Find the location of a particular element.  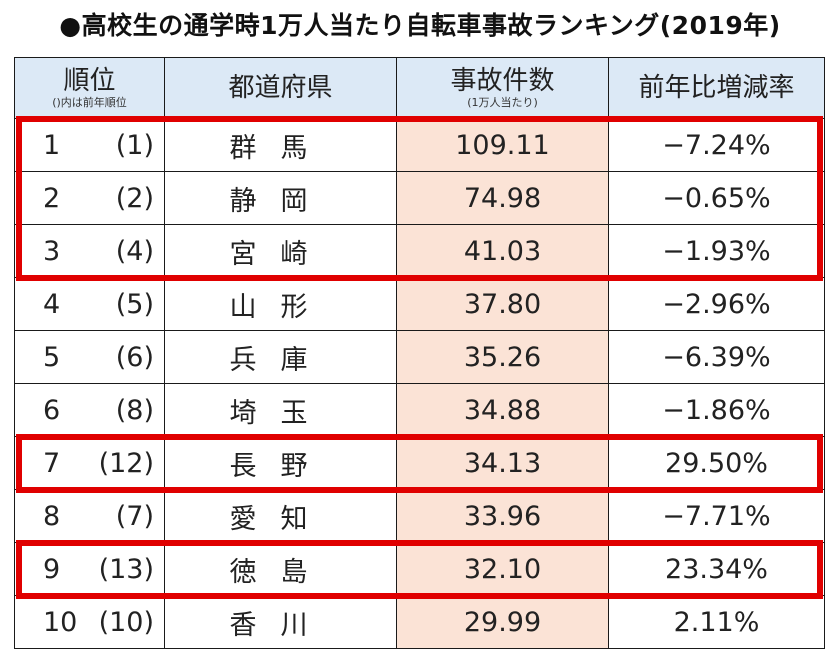

table-row: 4 (5) 山形 37.80 −2.96% is located at coordinates (419, 304).